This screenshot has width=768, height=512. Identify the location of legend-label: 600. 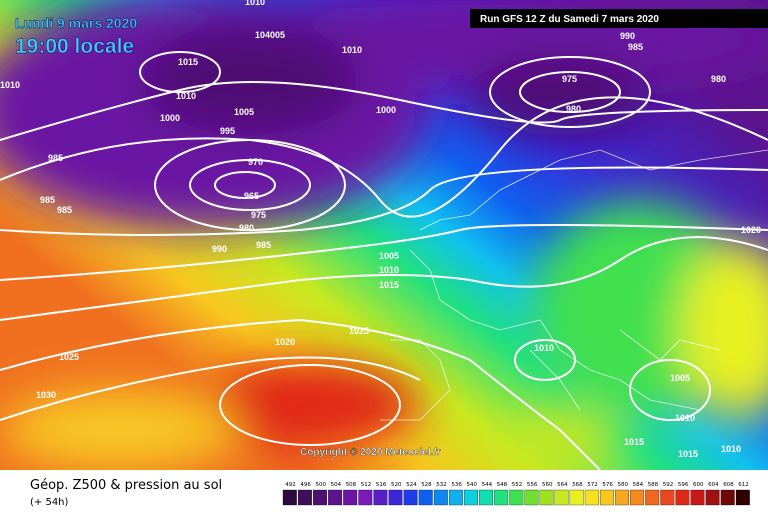
(698, 485).